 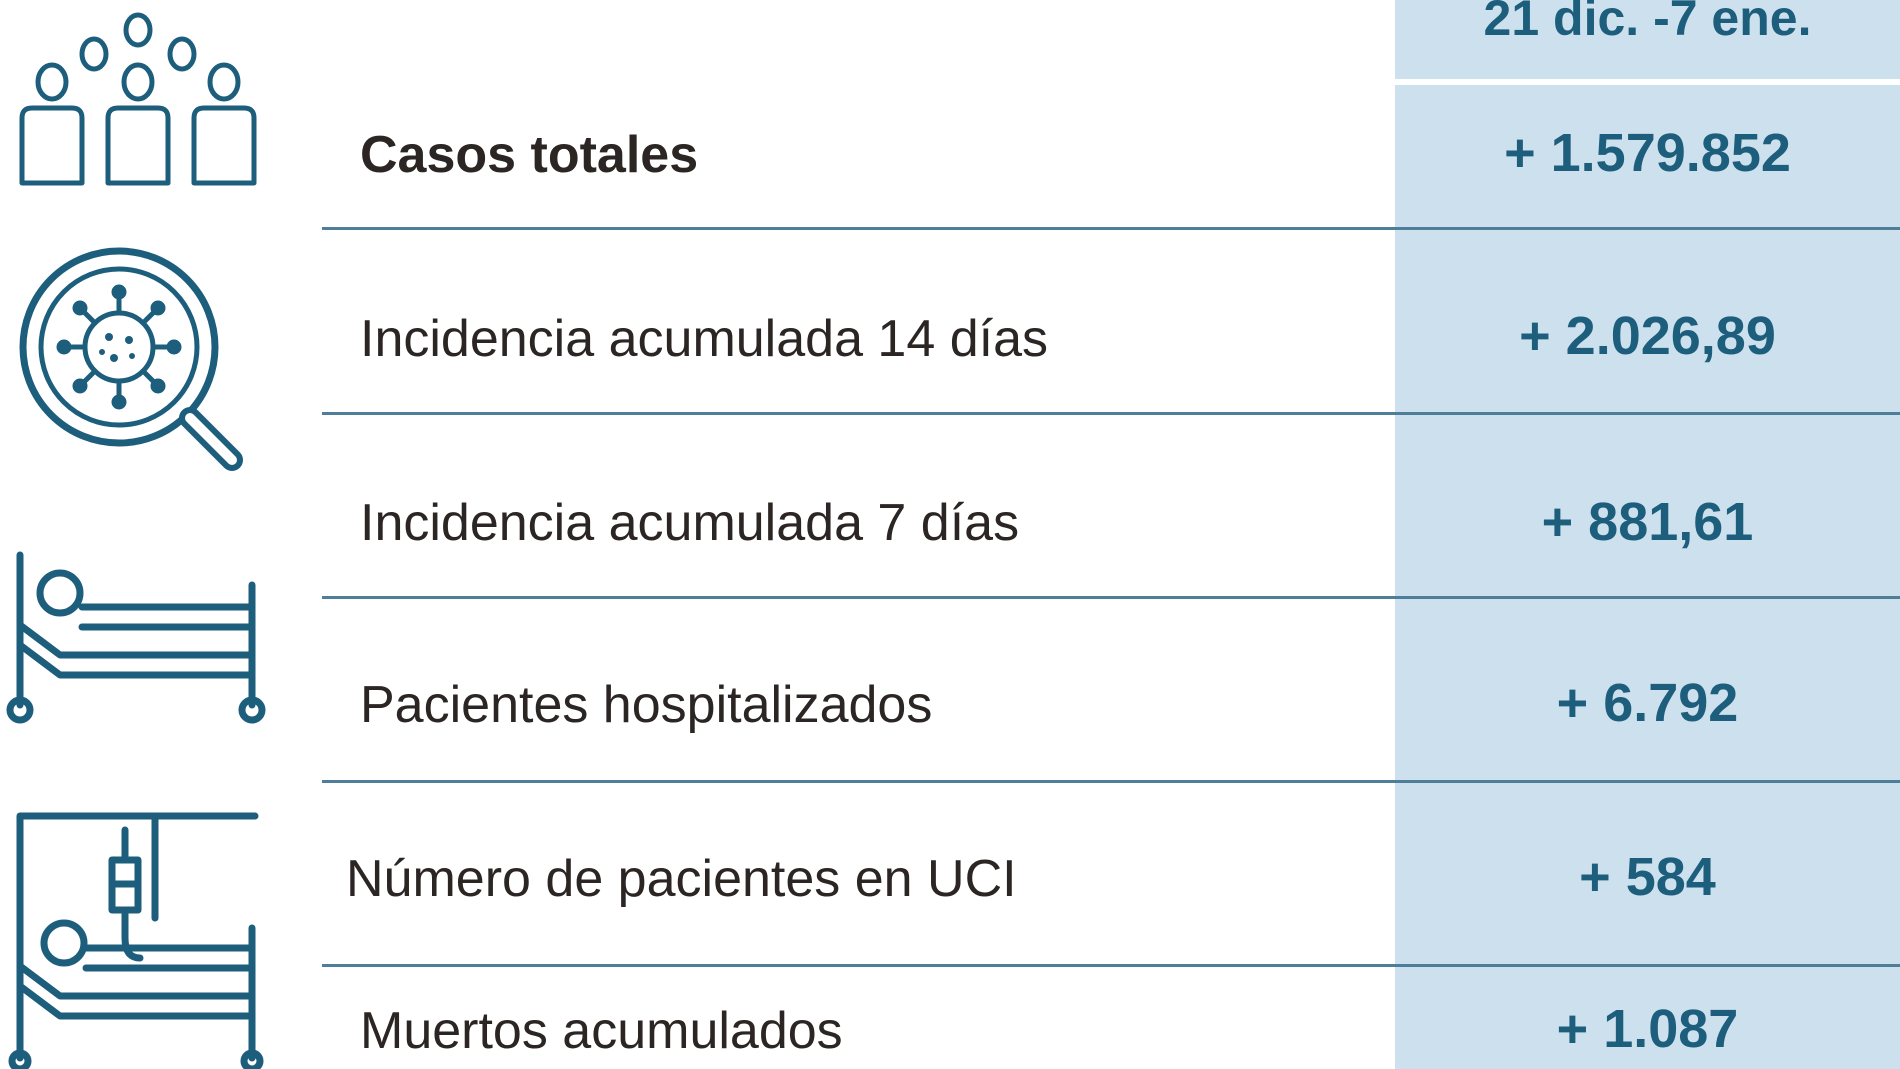 I want to click on period-header: 21 dic. -7 ene., so click(x=1647, y=23).